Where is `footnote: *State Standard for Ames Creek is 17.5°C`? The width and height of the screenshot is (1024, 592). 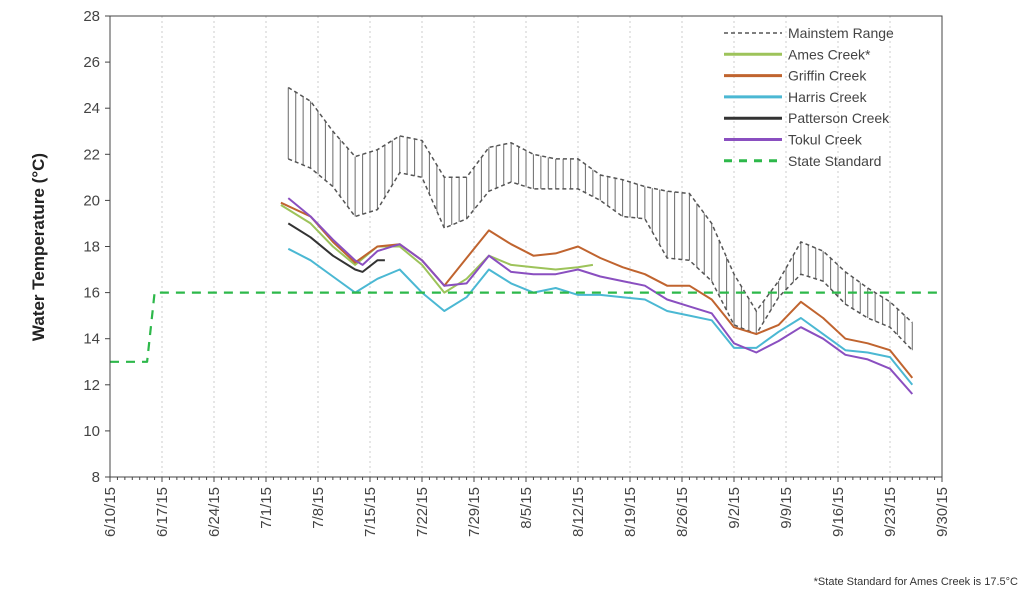
footnote: *State Standard for Ames Creek is 17.5°C is located at coordinates (916, 582).